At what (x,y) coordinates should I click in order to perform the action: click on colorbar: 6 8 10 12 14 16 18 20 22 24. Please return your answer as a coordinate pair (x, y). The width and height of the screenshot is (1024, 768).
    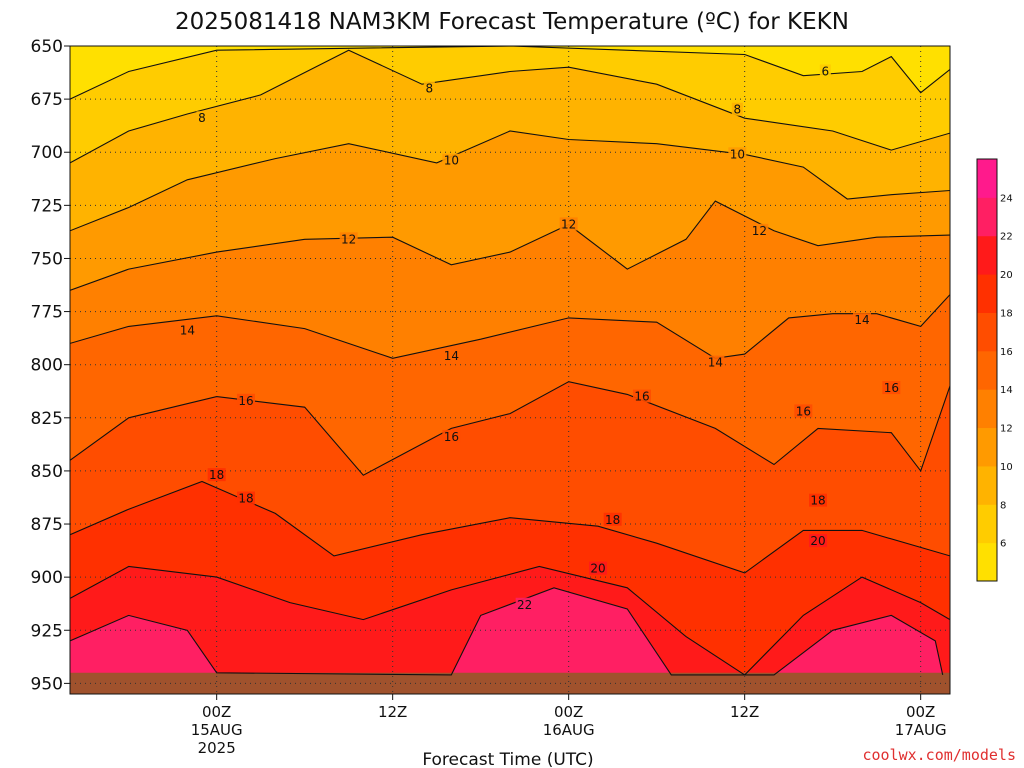
    Looking at the image, I should click on (994, 370).